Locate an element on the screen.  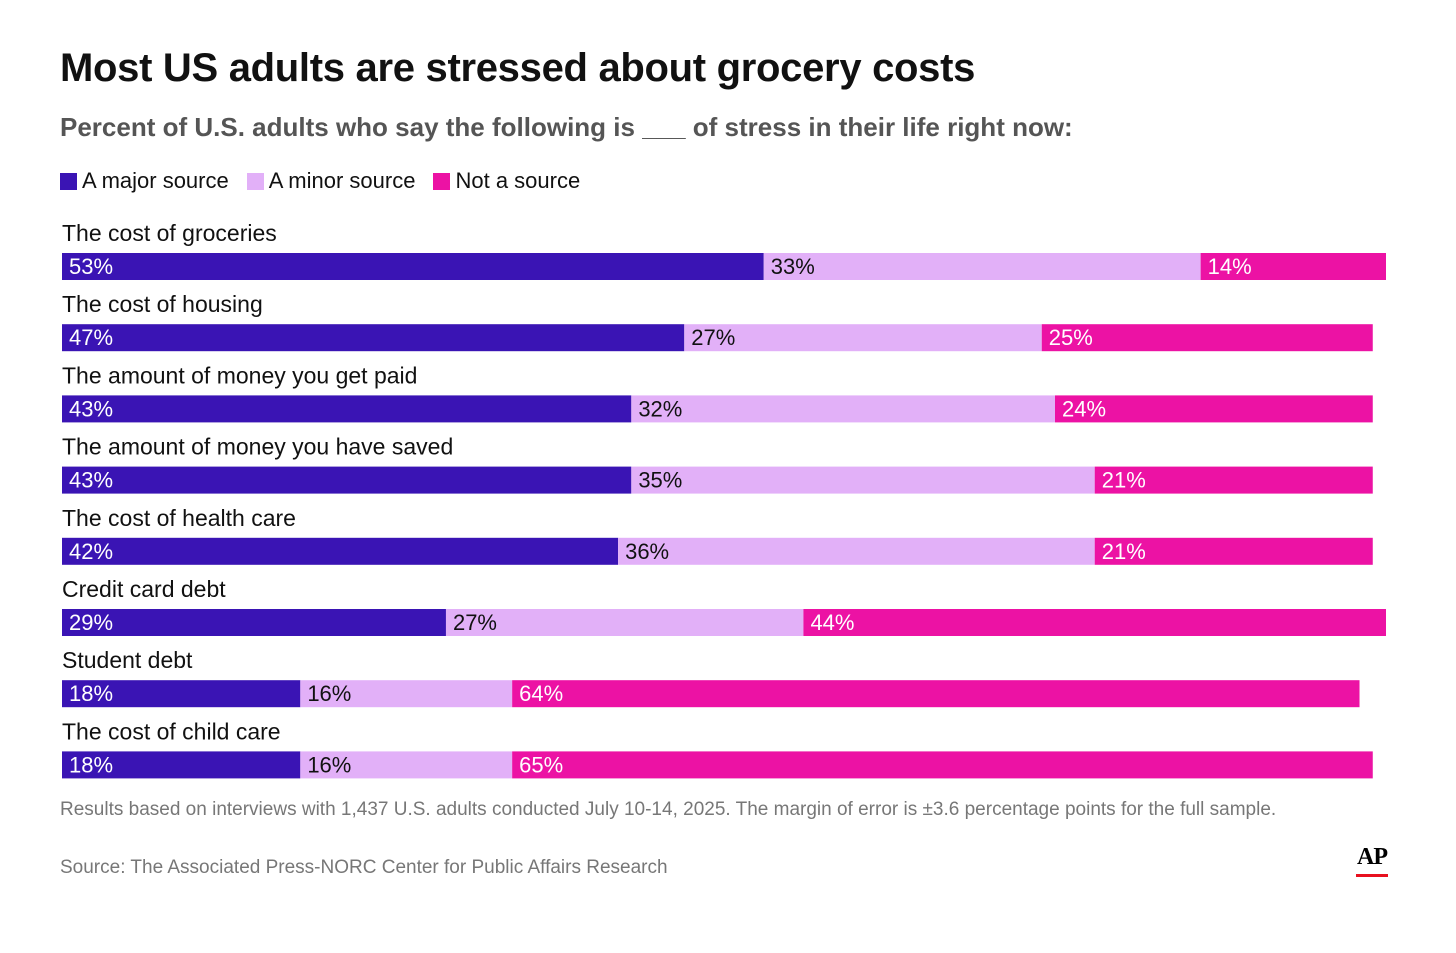
ap-logo: AP is located at coordinates (1372, 861).